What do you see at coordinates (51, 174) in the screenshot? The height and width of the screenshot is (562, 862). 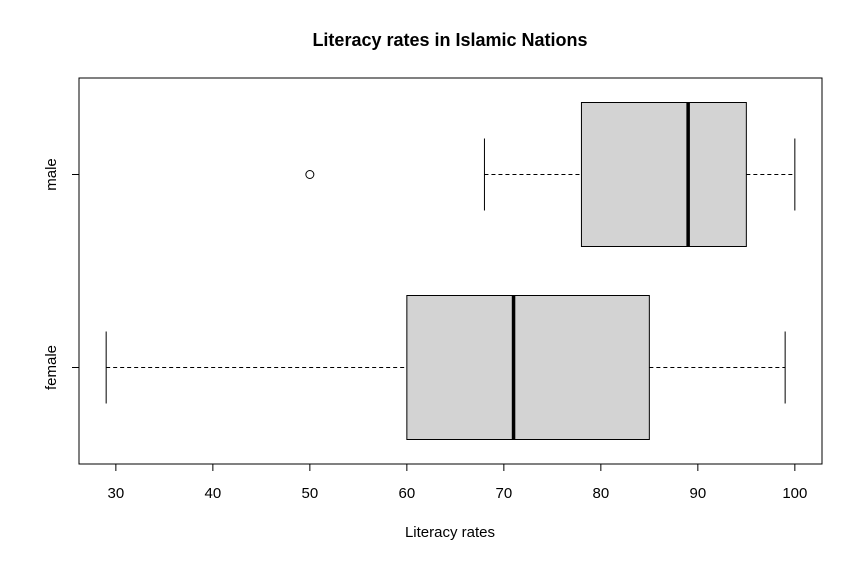 I see `y-tick-label: male` at bounding box center [51, 174].